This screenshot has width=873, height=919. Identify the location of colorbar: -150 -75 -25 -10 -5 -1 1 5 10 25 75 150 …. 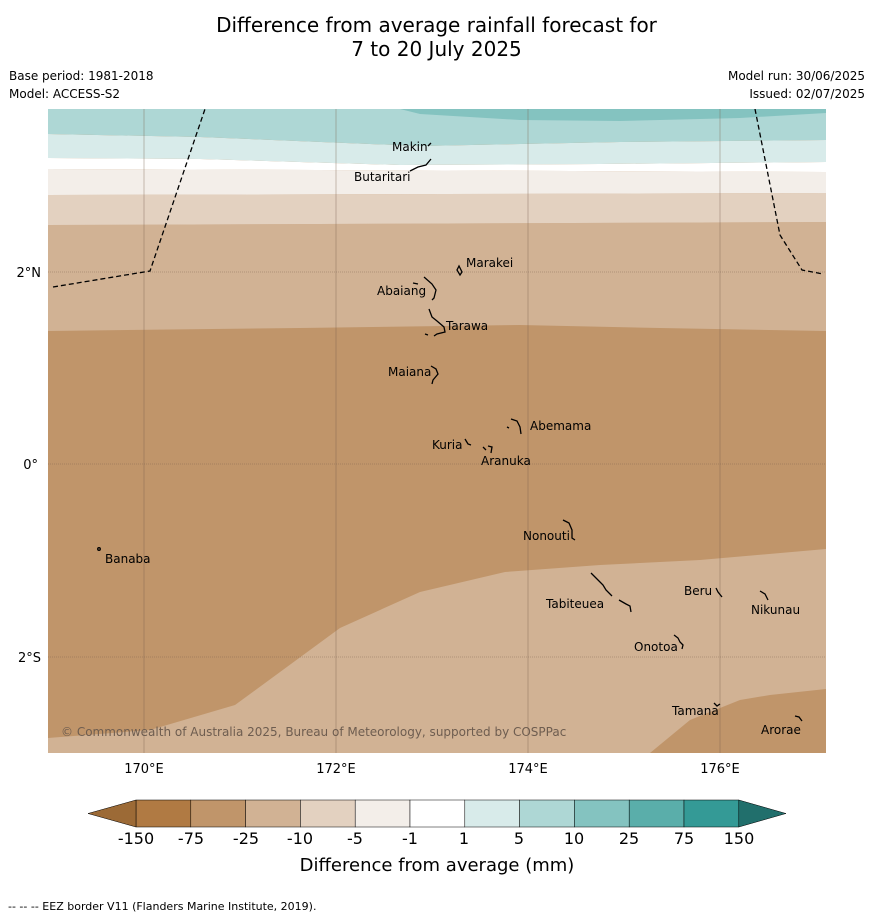
(437, 837).